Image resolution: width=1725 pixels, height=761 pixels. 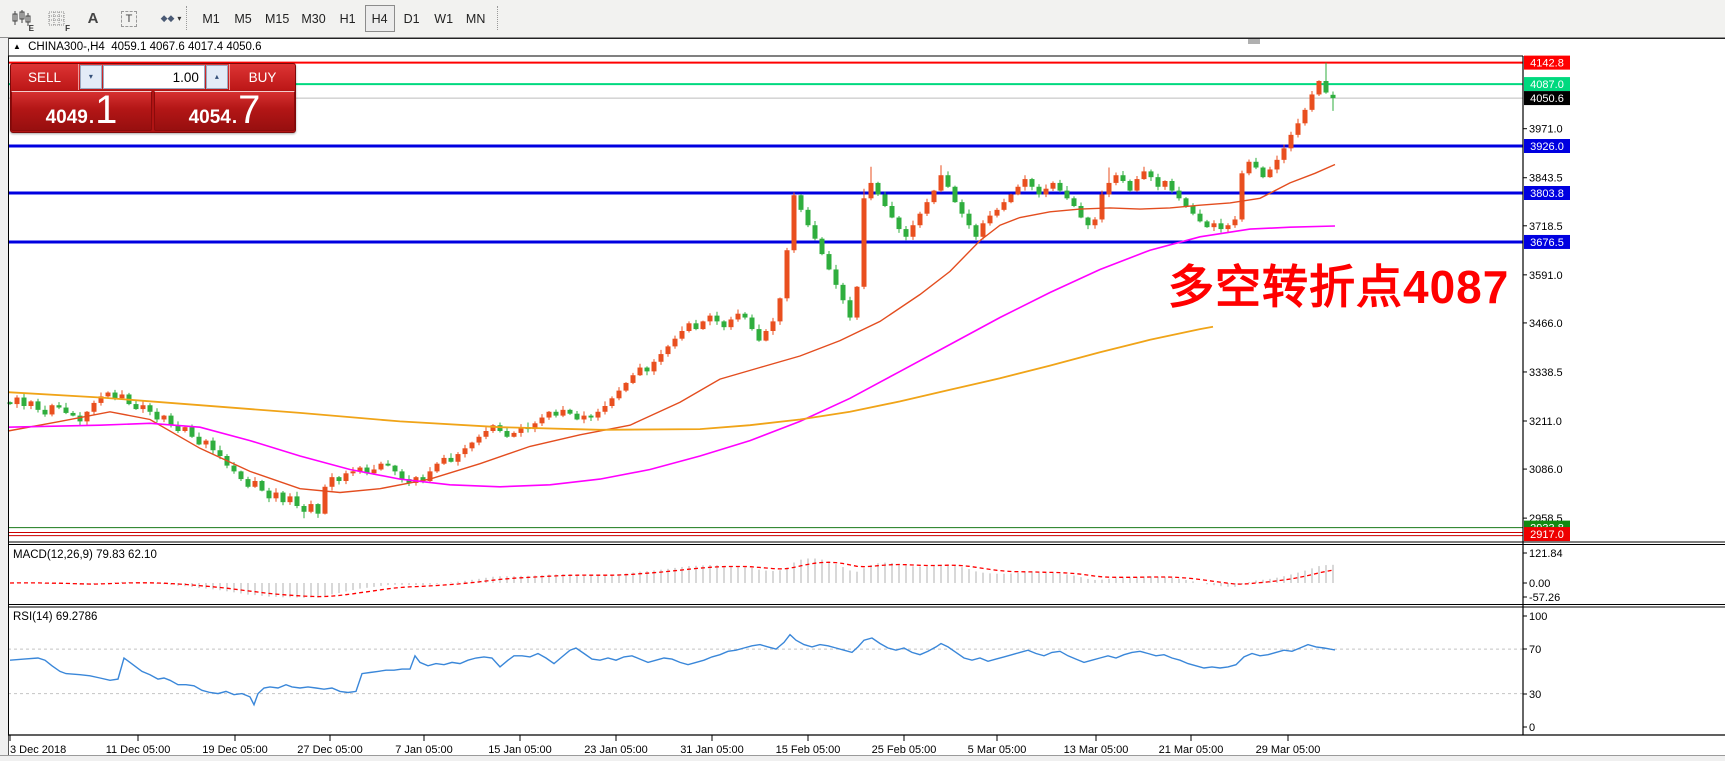 I want to click on rsi-axis-label: 30, so click(x=1535, y=695).